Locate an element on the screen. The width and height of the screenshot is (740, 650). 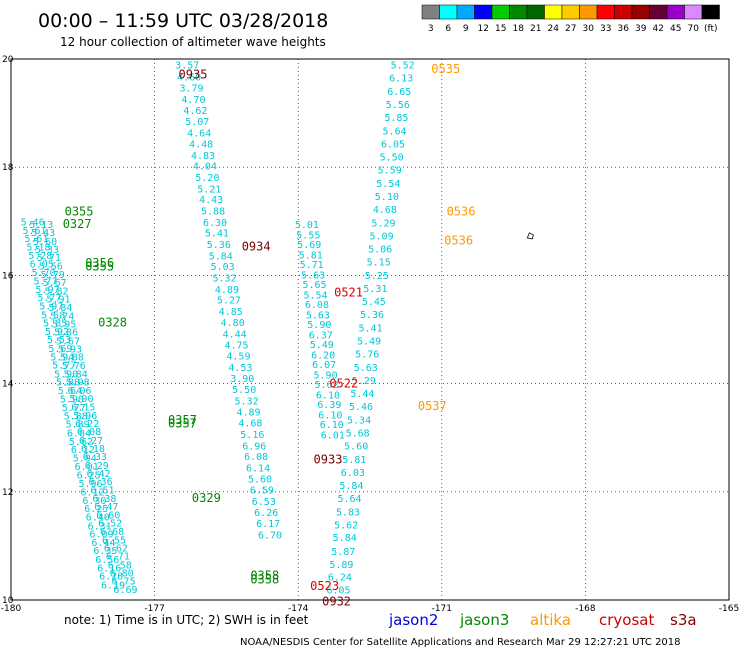
colorbar-label: 3 is located at coordinates (431, 29).